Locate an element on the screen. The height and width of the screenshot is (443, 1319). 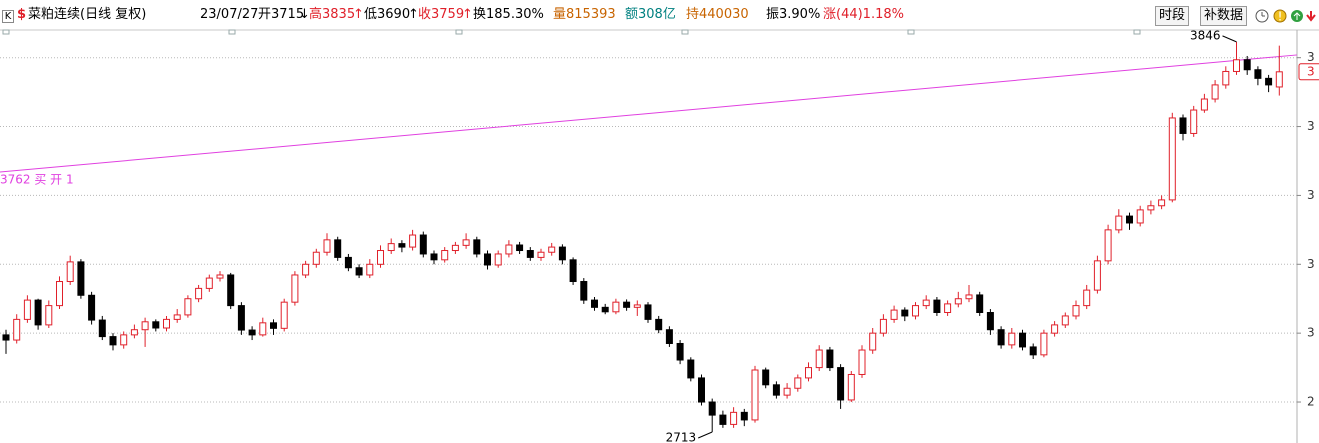
high: 高3835 is located at coordinates (332, 14).